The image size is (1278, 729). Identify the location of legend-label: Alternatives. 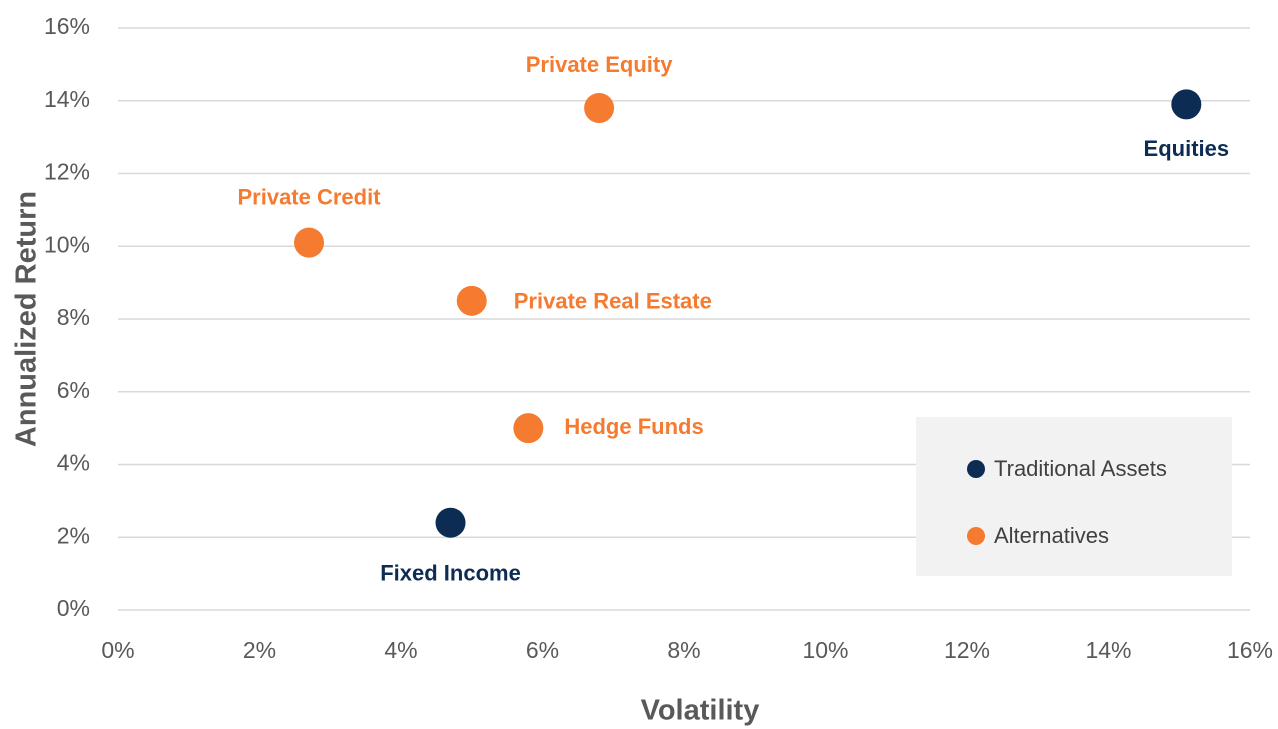
(1051, 535).